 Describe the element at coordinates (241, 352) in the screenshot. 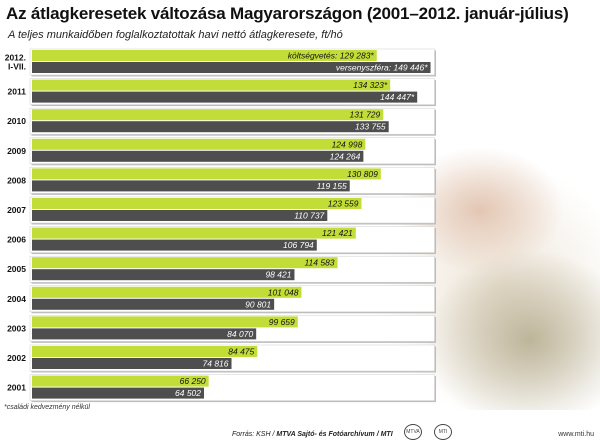

I see `data-label-public-sector: 84 475` at that location.